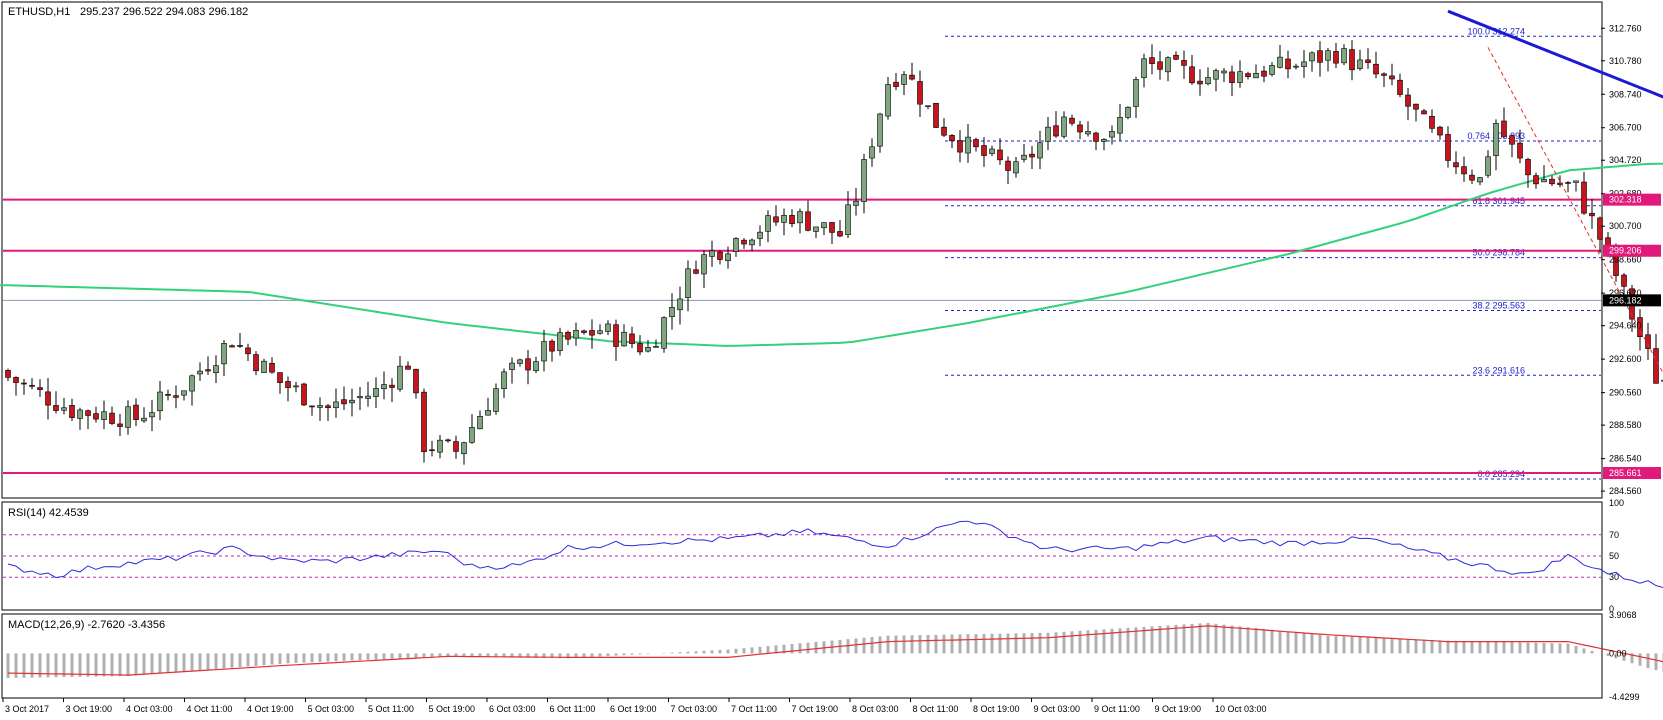 This screenshot has height=720, width=1663. Describe the element at coordinates (1625, 226) in the screenshot. I see `price-tick-label: 300.700` at that location.